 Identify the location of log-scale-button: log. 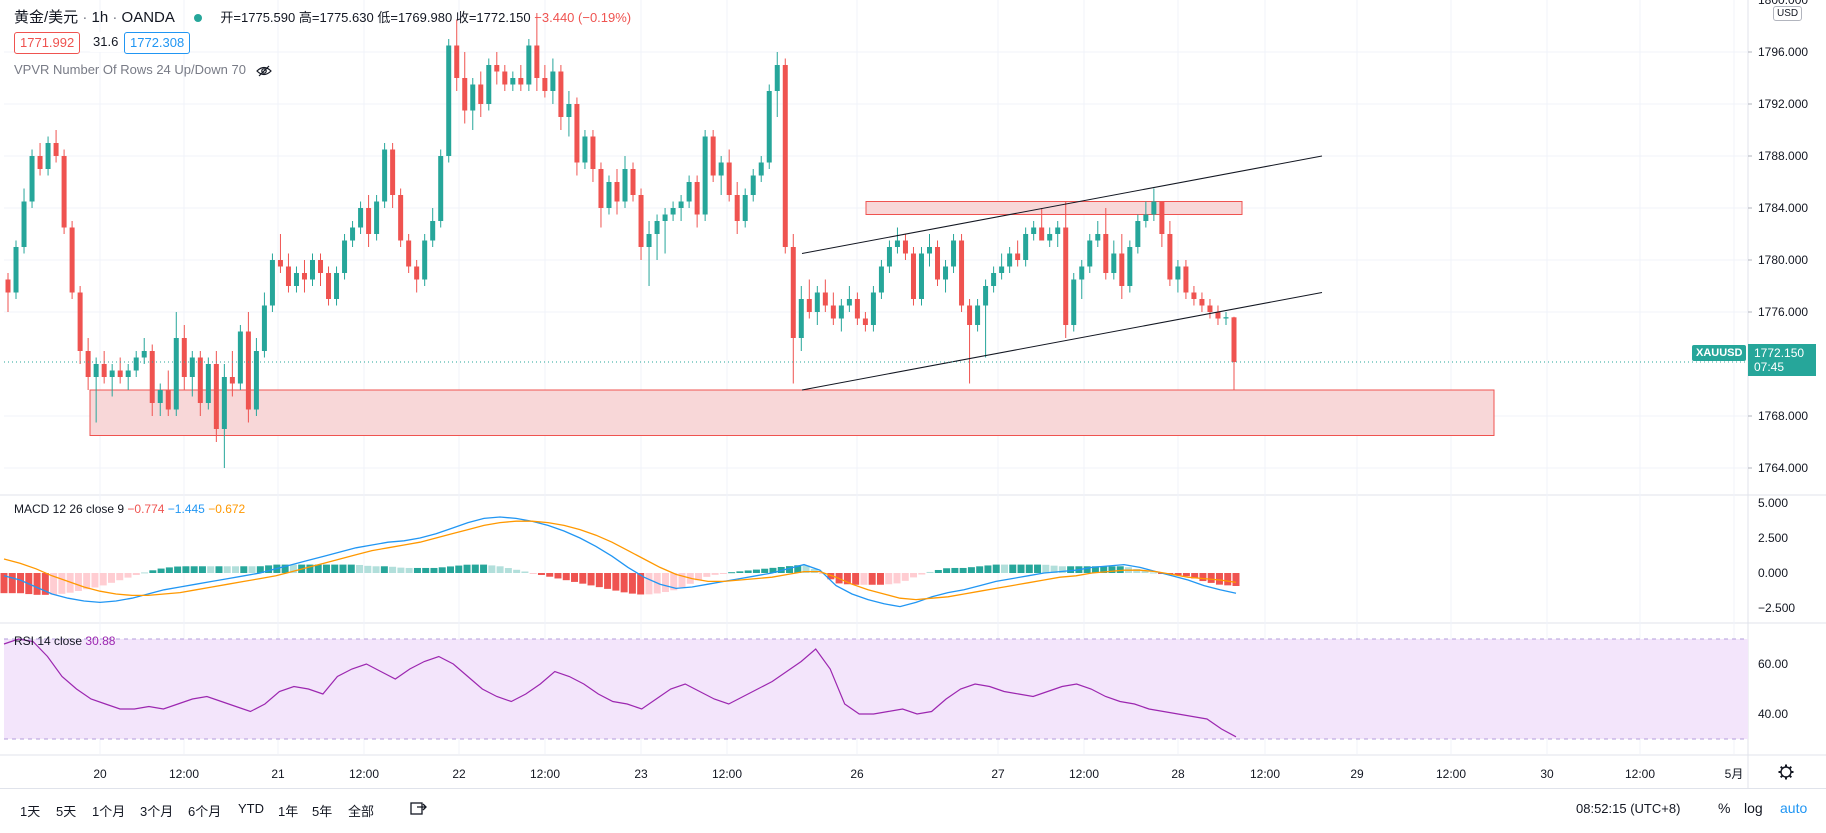
(1753, 808).